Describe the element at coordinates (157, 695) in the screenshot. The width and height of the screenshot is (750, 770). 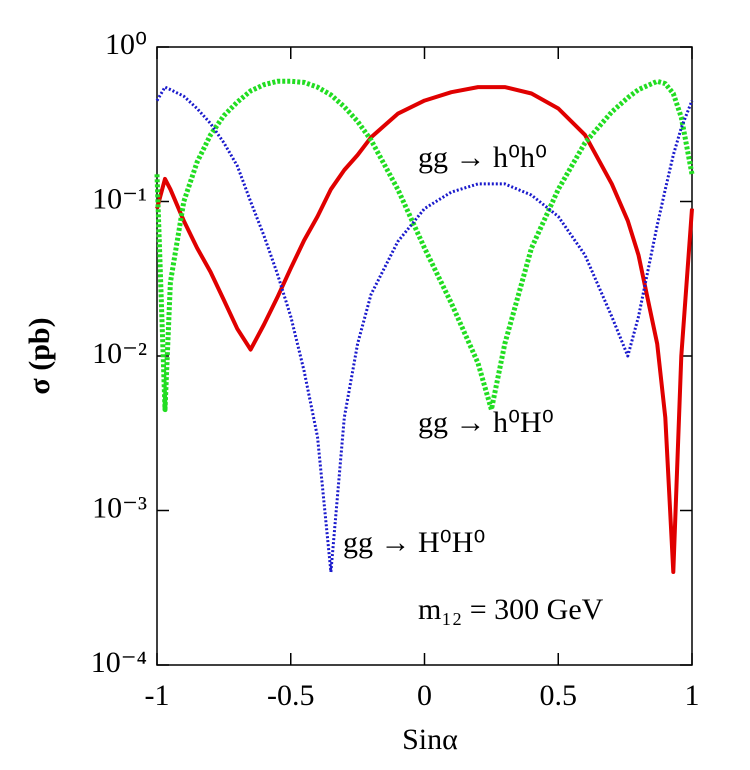
I see `x-tick-label: -1` at that location.